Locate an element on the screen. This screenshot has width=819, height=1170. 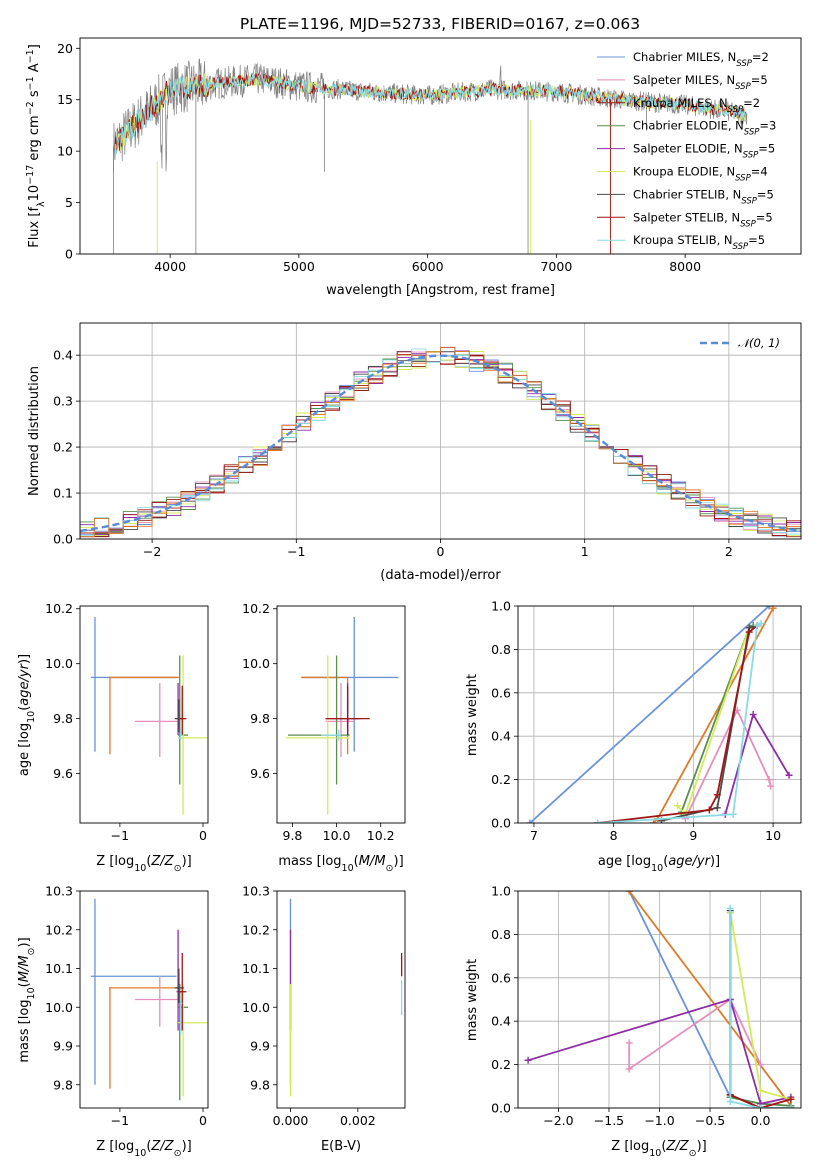
massweight-vs-z-axes: −2.0 −1.5 −1.0 −0.5 0.0 0.0 0.2 0.4 0.6 0.8 1.0 is located at coordinates (646, 1006).